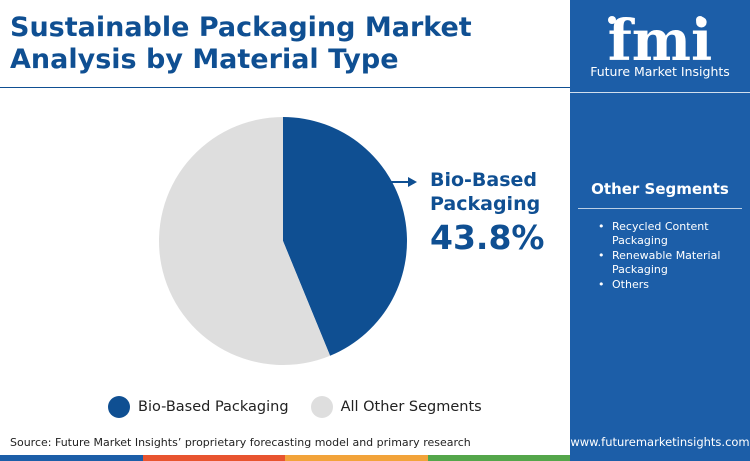 The height and width of the screenshot is (461, 750). I want to click on legend-swatch-bio-based, so click(119, 407).